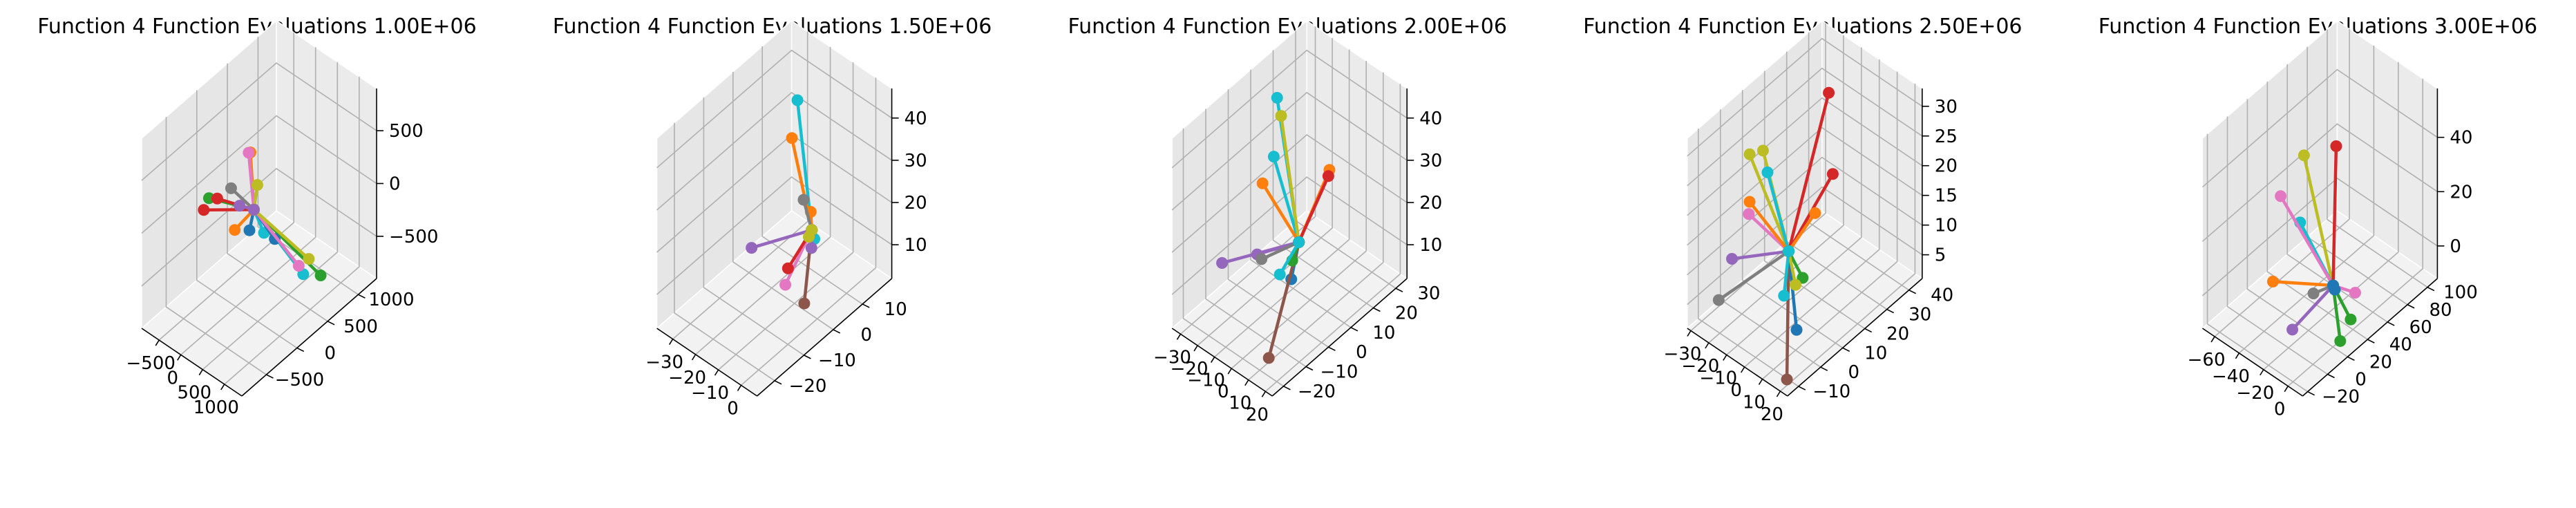 This screenshot has width=2576, height=508. Describe the element at coordinates (916, 161) in the screenshot. I see `z-tick-label-2: 30` at that location.